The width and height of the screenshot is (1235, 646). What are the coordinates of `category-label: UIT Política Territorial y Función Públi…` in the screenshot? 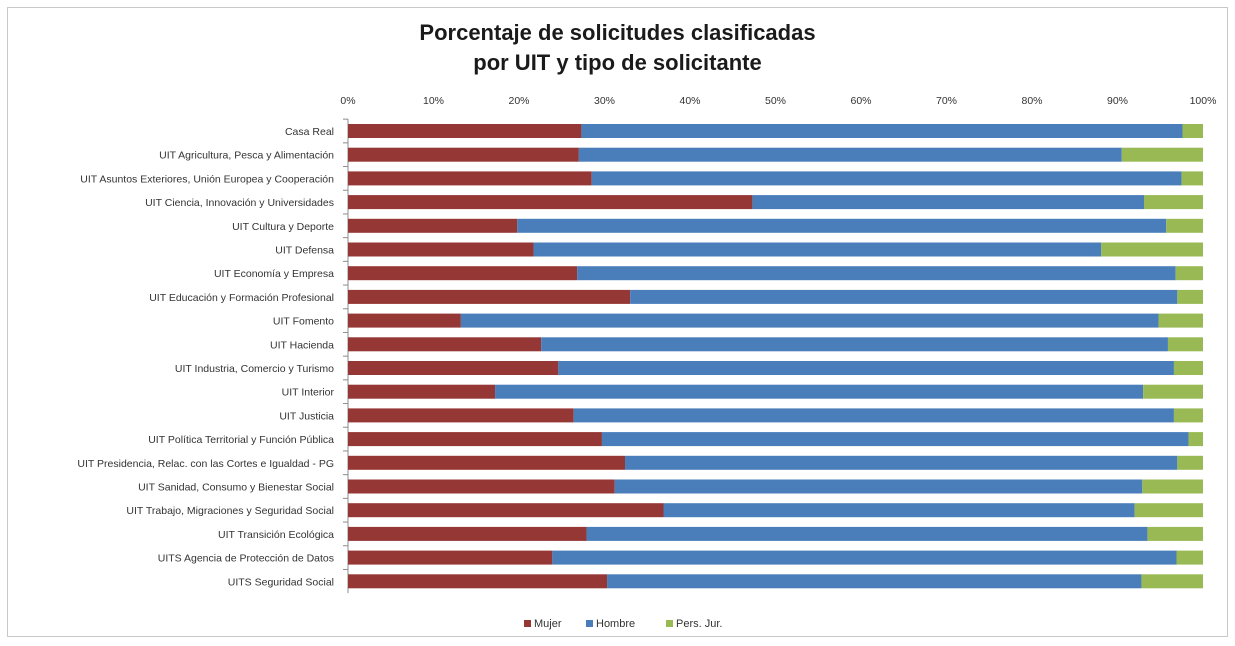 It's located at (241, 440).